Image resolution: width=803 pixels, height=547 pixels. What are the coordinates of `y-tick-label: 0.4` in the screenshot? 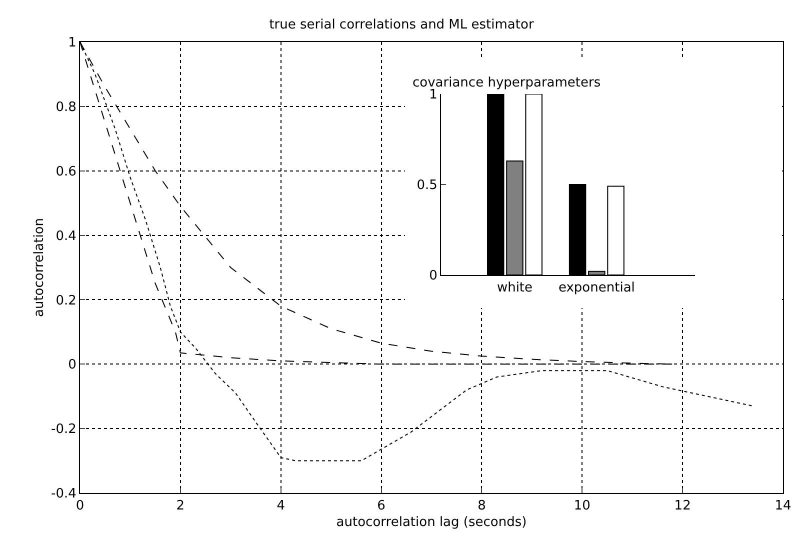 It's located at (66, 236).